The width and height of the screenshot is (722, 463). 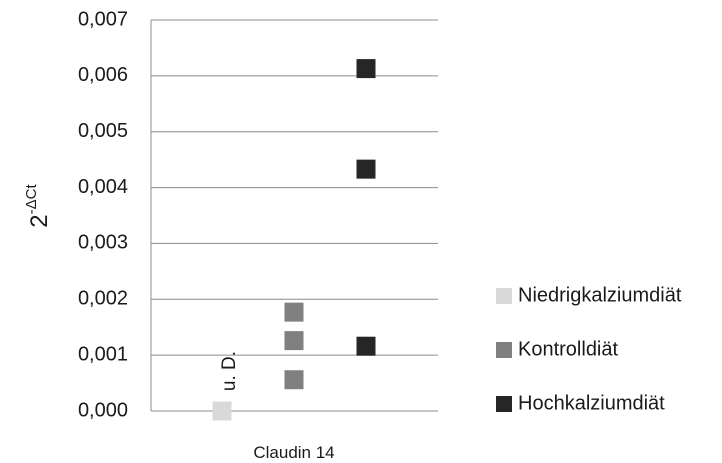 What do you see at coordinates (568, 349) in the screenshot?
I see `legend-label: Kontrolldiät` at bounding box center [568, 349].